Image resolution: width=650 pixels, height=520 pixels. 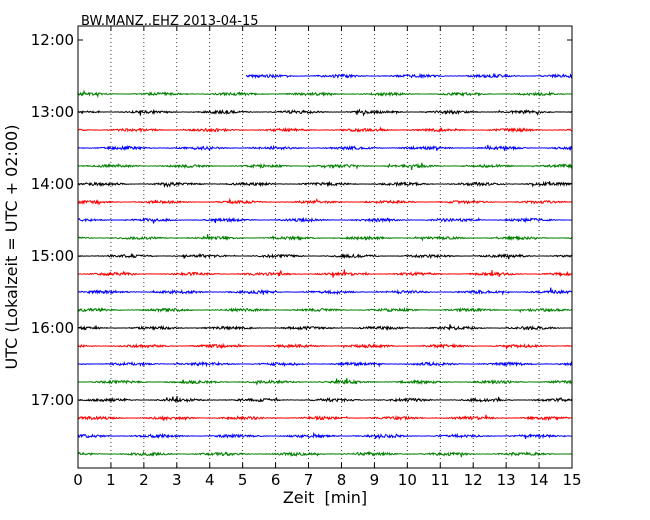 What do you see at coordinates (407, 480) in the screenshot?
I see `x-tick-label-10: 10` at bounding box center [407, 480].